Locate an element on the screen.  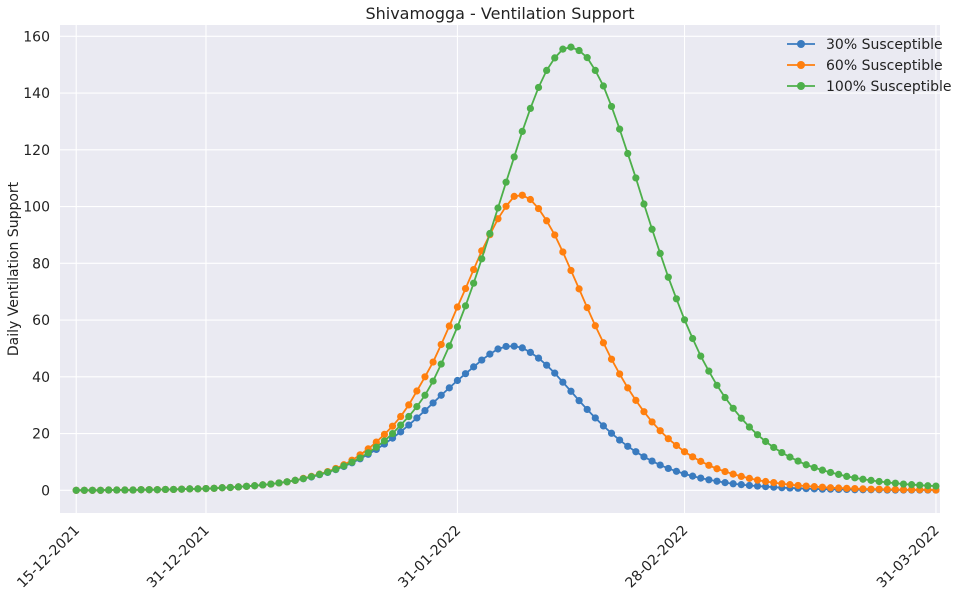
y-tick-label: 20 is located at coordinates (41, 435).